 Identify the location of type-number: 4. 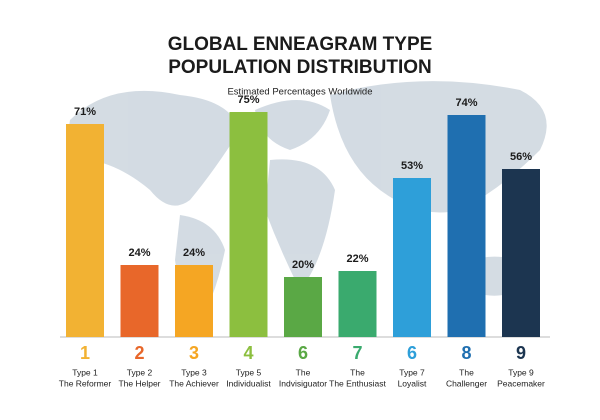
(248, 353).